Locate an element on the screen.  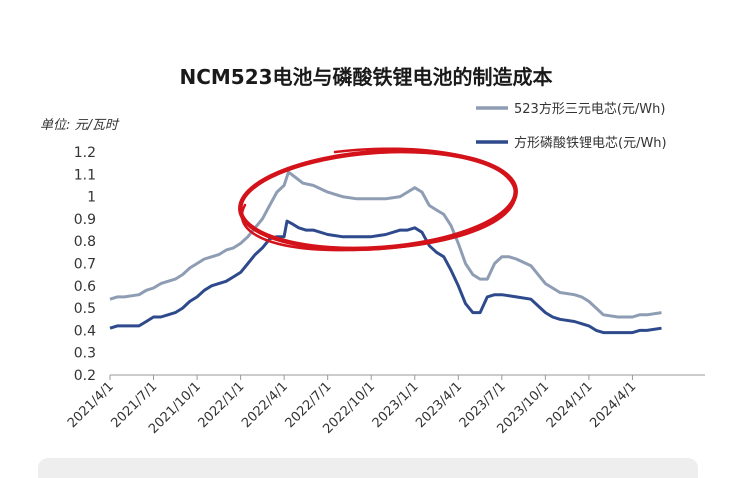
highlight-circle-annotation is located at coordinates (378, 199).